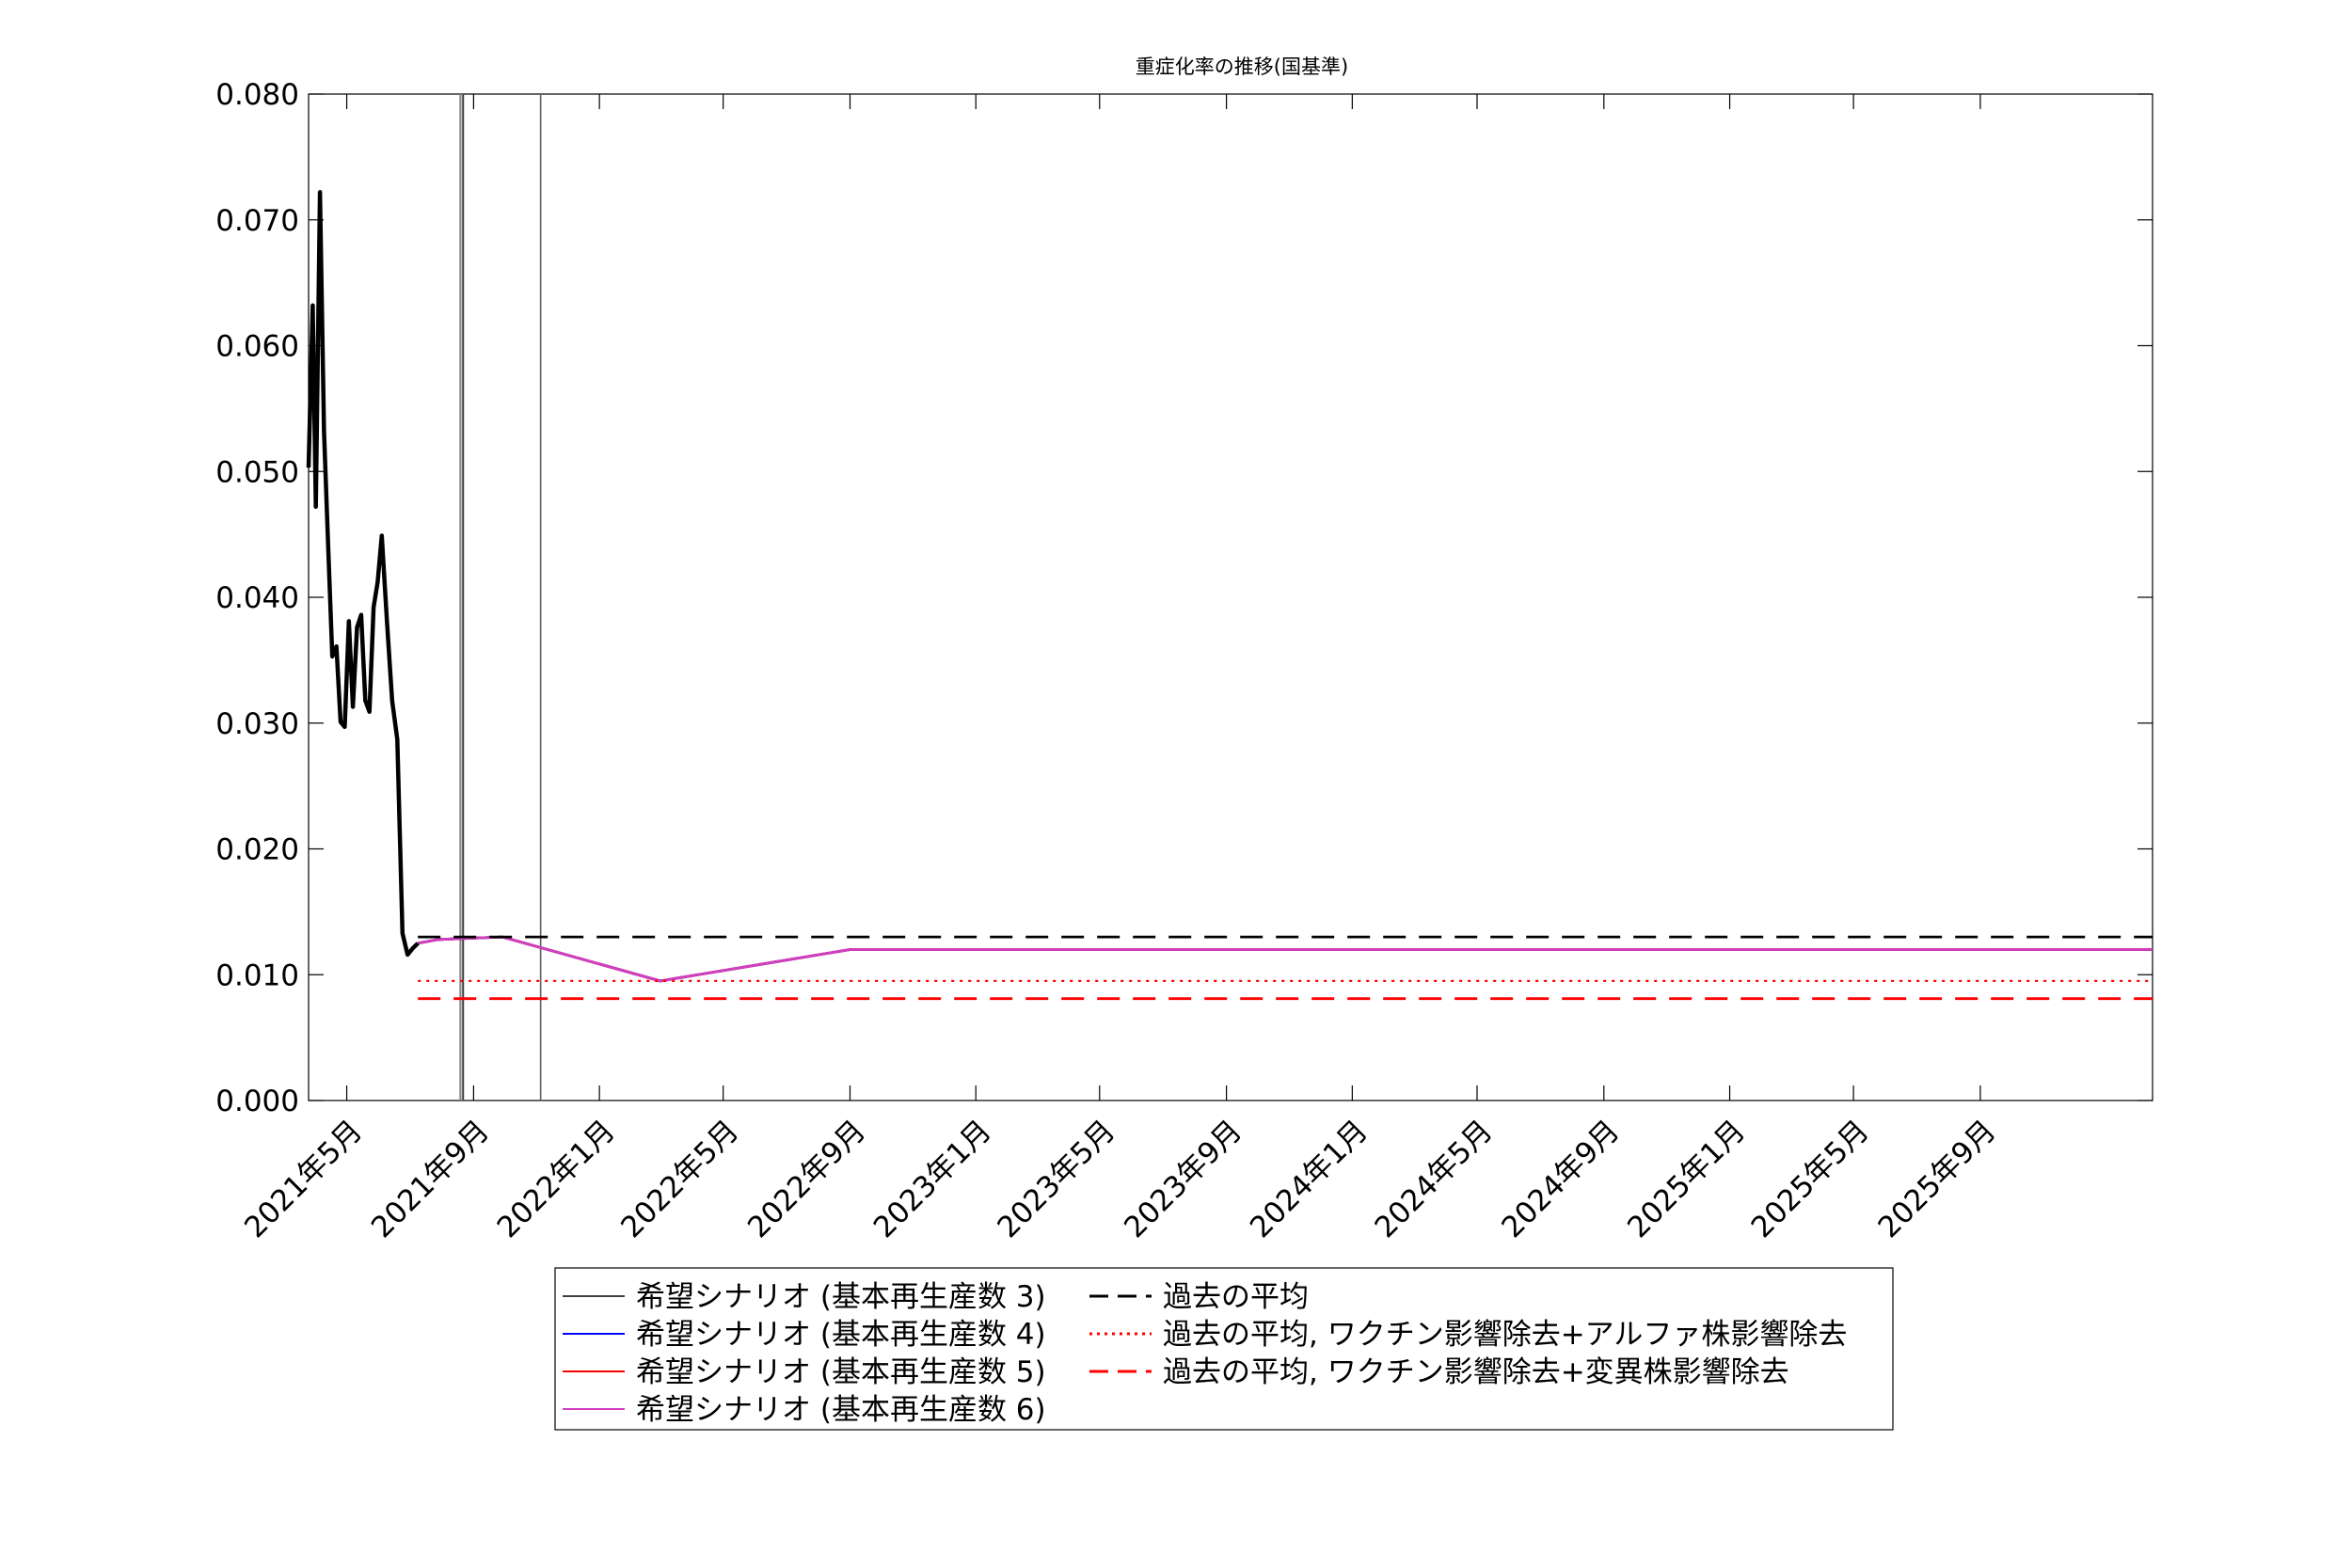 This screenshot has height=1568, width=2352. Describe the element at coordinates (363, 574) in the screenshot. I see `observed-line` at that location.